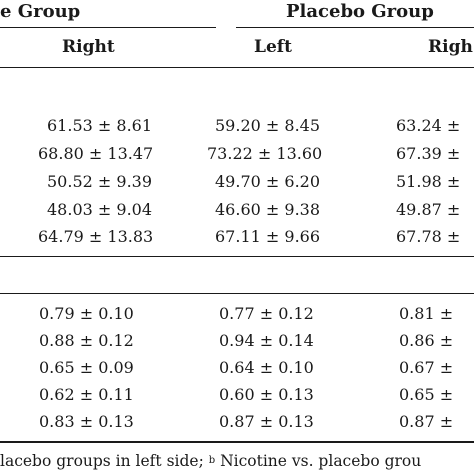 The width and height of the screenshot is (474, 474). Describe the element at coordinates (86, 394) in the screenshot. I see `cell-c1: 0.62 ± 0.11` at that location.